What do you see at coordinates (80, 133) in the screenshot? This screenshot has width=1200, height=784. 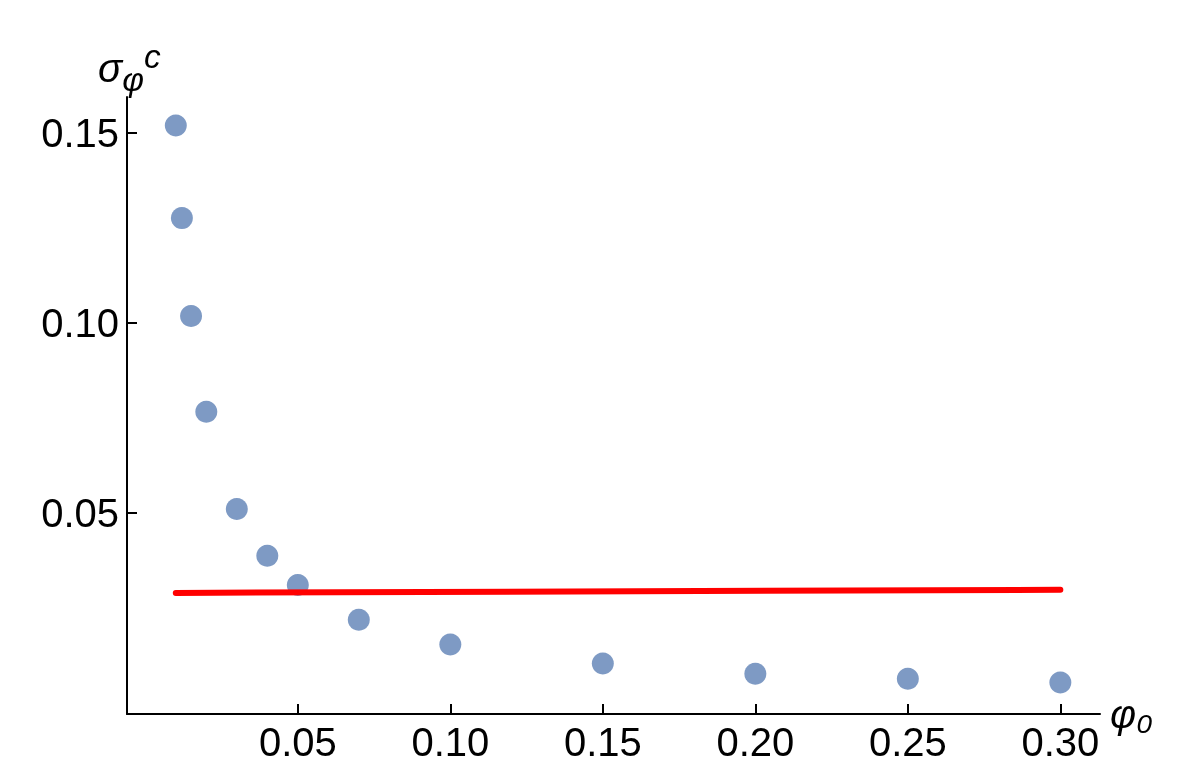 I see `y-tick-label: 0.15` at bounding box center [80, 133].